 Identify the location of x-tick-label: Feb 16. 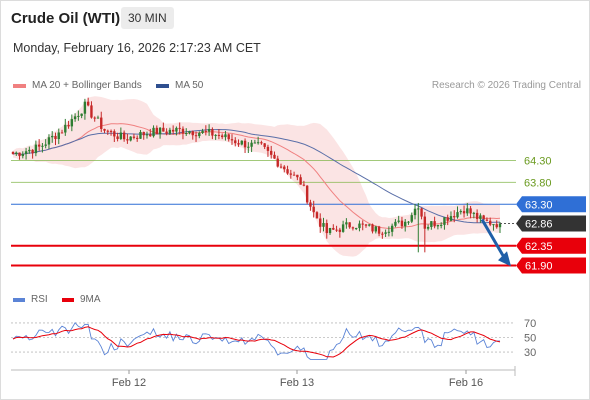
(466, 383).